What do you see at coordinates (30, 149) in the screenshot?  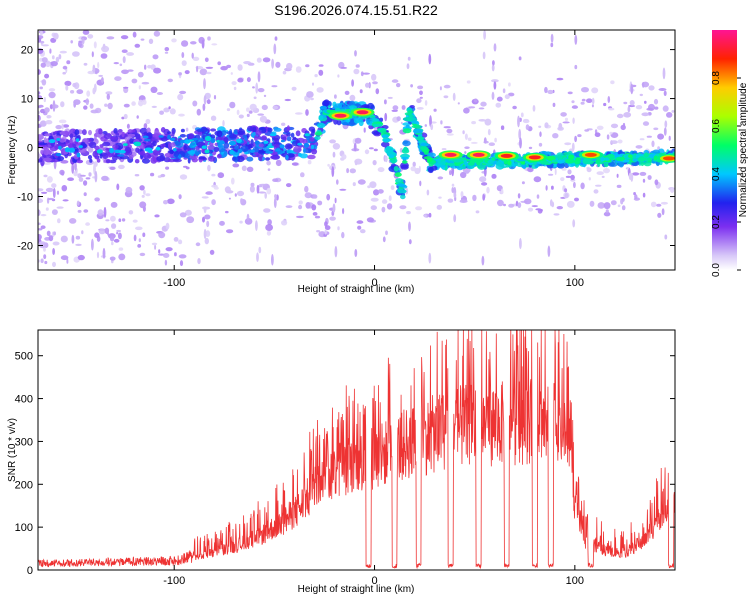 I see `spectrogram-y-tick-label: 0` at bounding box center [30, 149].